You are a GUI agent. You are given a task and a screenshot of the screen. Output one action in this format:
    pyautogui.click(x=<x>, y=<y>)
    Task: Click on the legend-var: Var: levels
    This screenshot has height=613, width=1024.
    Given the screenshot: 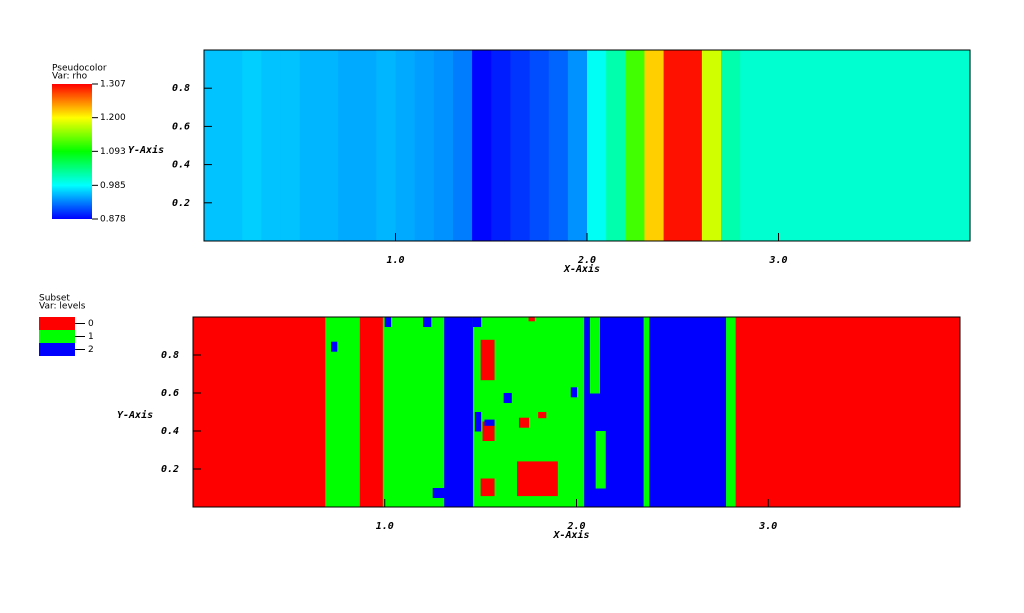 What is the action you would take?
    pyautogui.click(x=62, y=307)
    